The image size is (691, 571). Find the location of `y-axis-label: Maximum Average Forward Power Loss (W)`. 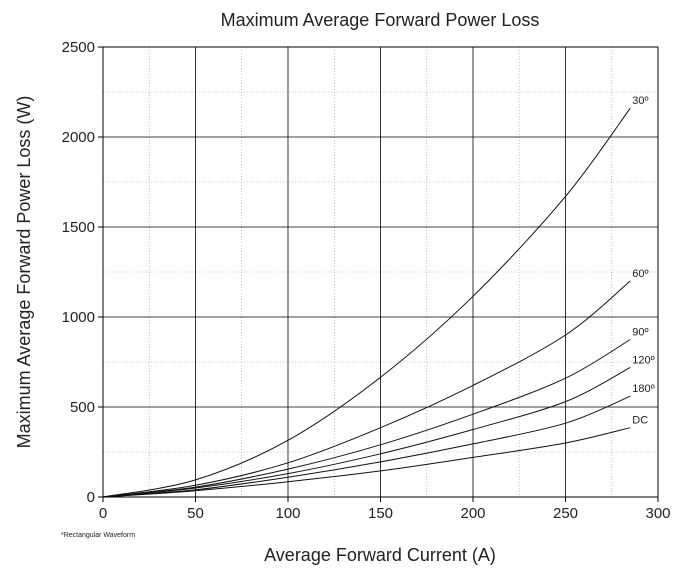

y-axis-label: Maximum Average Forward Power Loss (W) is located at coordinates (24, 272).